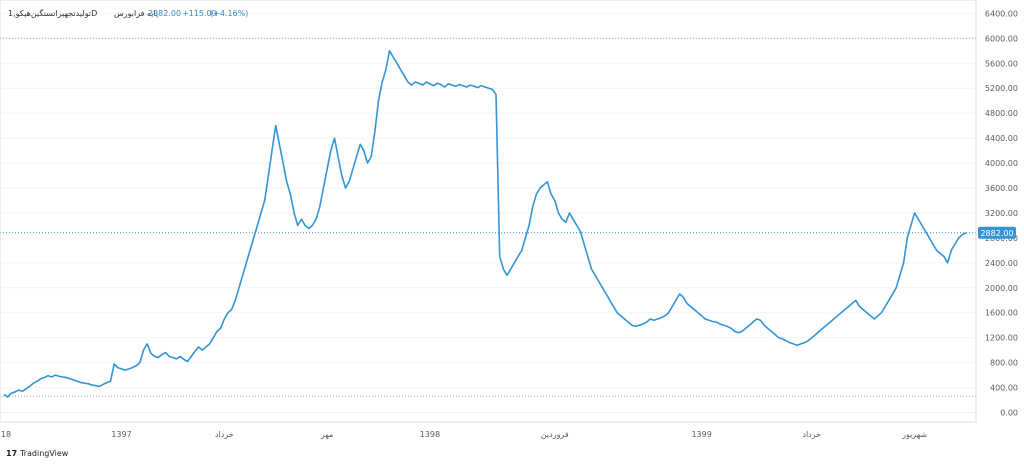 The width and height of the screenshot is (1024, 468). What do you see at coordinates (52, 13) in the screenshot?
I see `legend-symbol-name: تولیدتجهیزاتسنگین‌هپکو,1D` at bounding box center [52, 13].